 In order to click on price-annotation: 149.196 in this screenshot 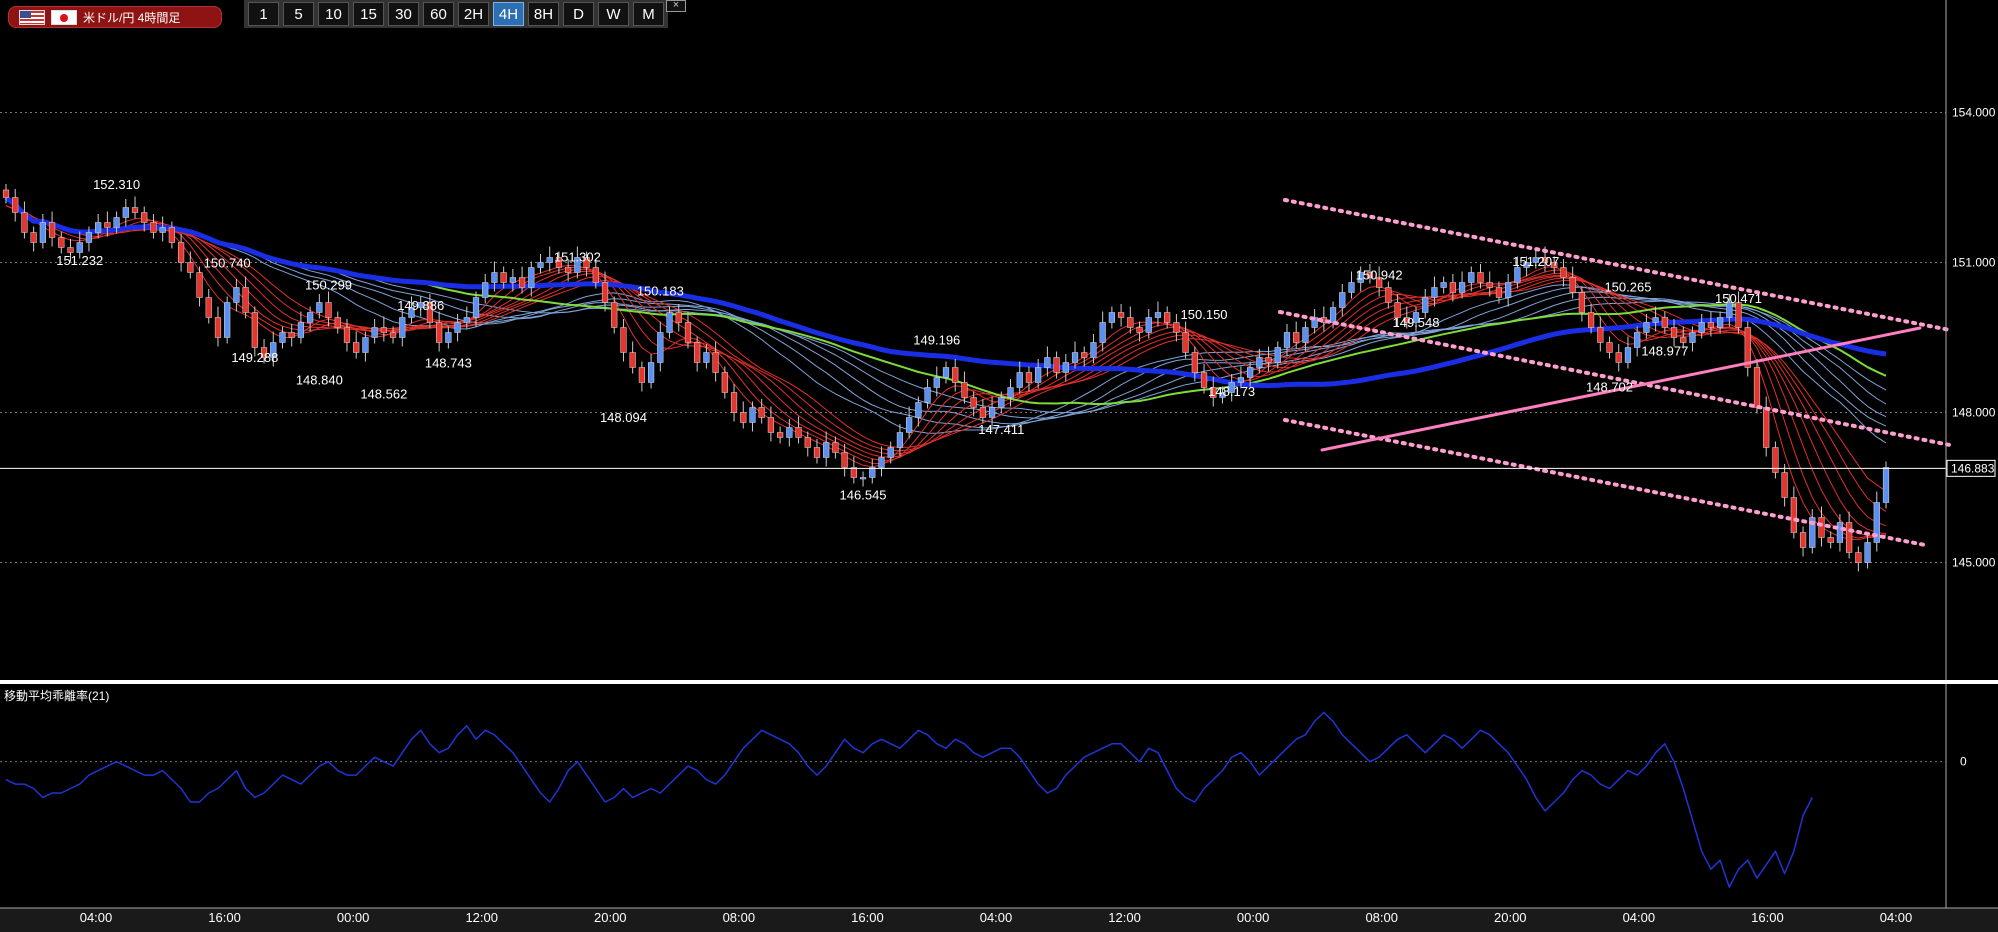, I will do `click(936, 340)`.